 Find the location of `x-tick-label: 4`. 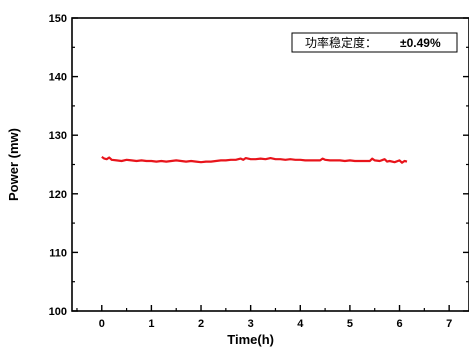

x-tick-label: 4 is located at coordinates (300, 324).